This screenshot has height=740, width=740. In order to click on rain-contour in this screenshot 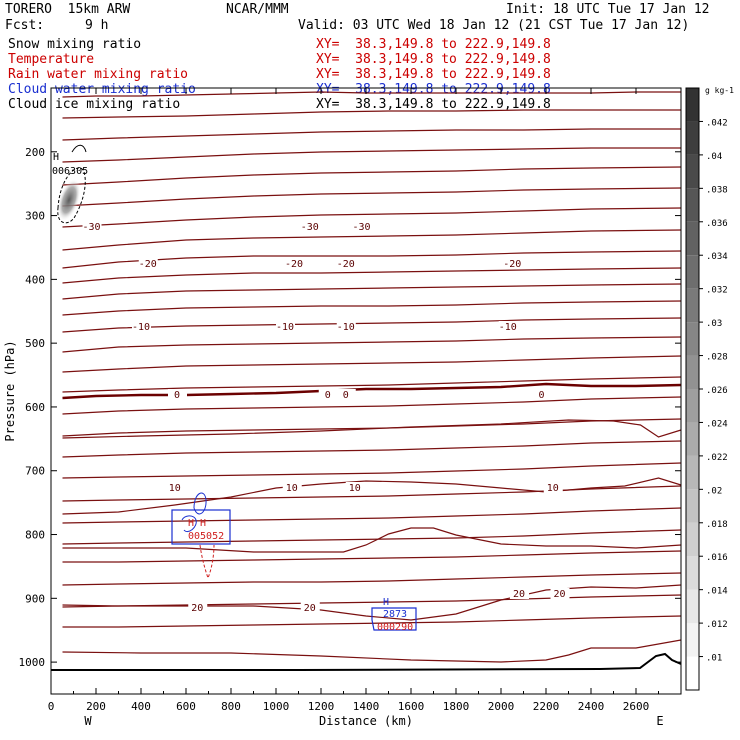, I will do `click(207, 562)`.